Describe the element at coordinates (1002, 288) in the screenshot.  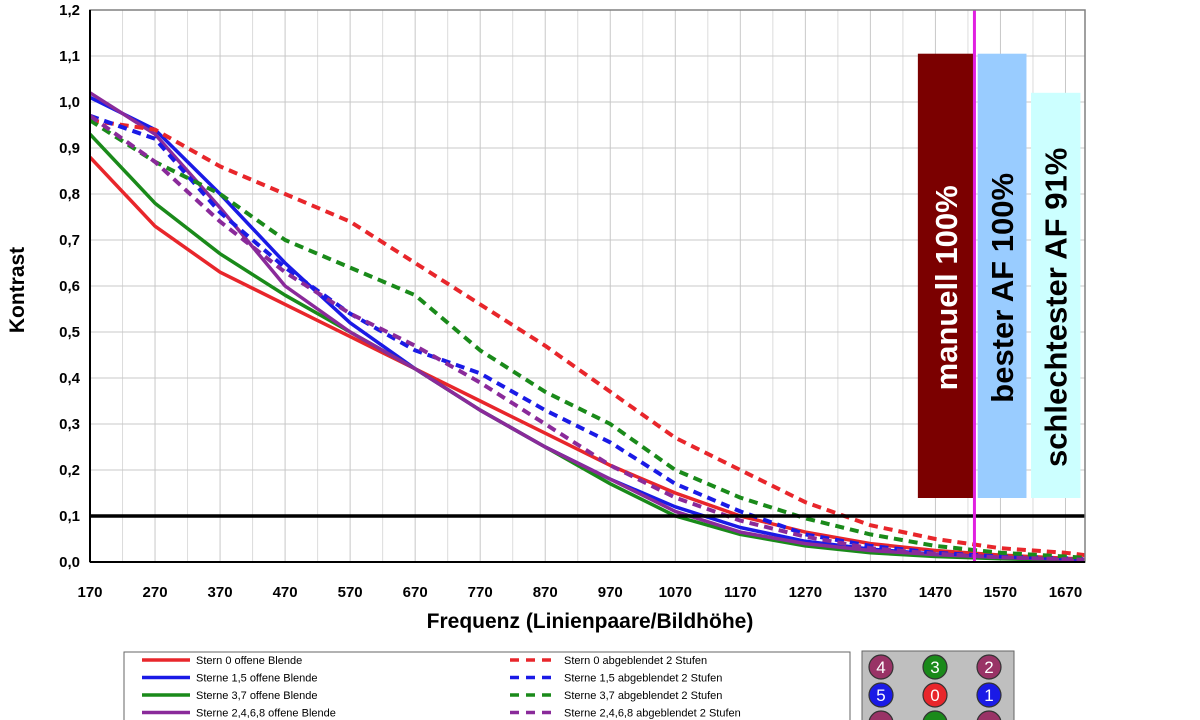
I see `annotation-bar-label-1: bester AF 100%` at that location.